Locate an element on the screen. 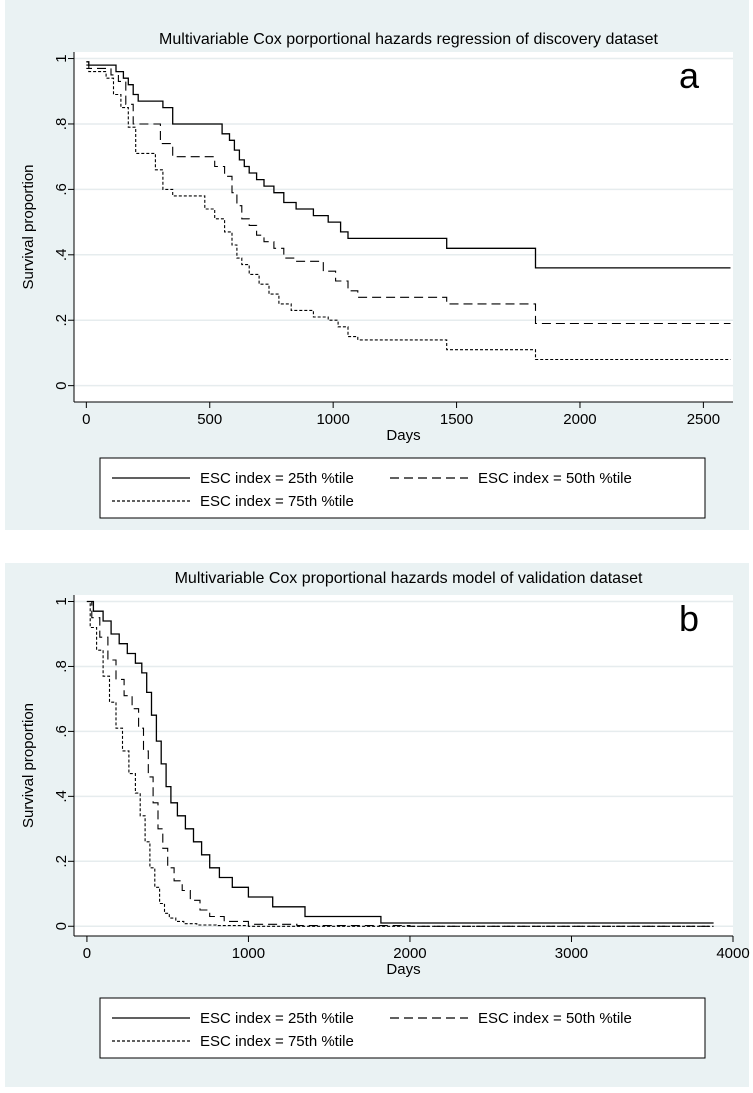  x-tick-label: 3000 is located at coordinates (571, 953).